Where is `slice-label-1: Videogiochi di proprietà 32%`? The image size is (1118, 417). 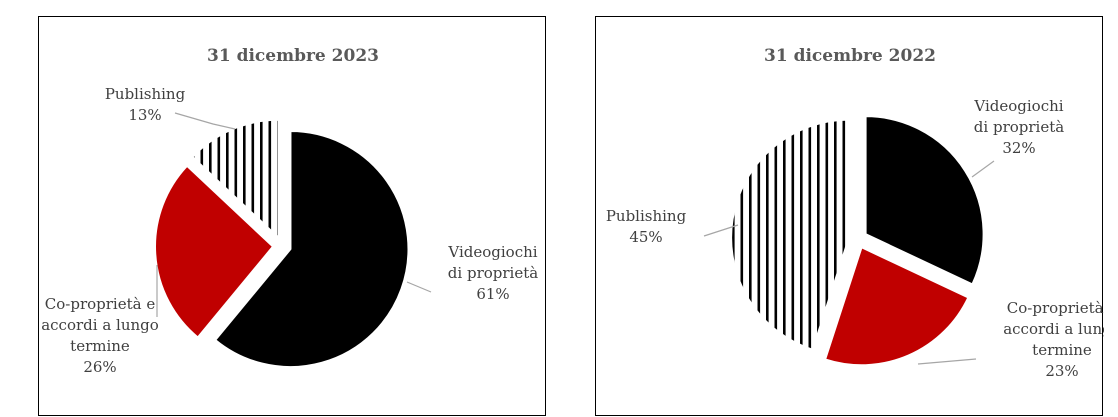 slice-label-1: Videogiochi di proprietà 32% is located at coordinates (1018, 127).